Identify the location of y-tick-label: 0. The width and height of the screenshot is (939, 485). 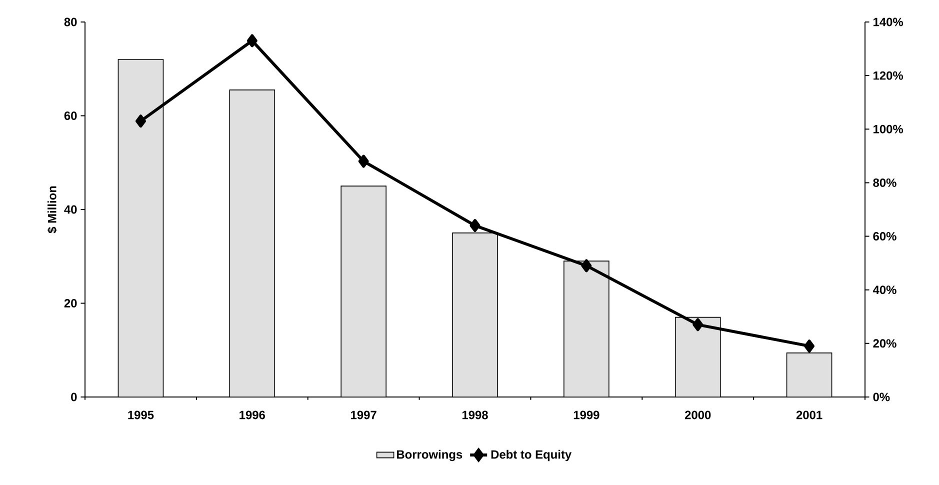
(74, 397).